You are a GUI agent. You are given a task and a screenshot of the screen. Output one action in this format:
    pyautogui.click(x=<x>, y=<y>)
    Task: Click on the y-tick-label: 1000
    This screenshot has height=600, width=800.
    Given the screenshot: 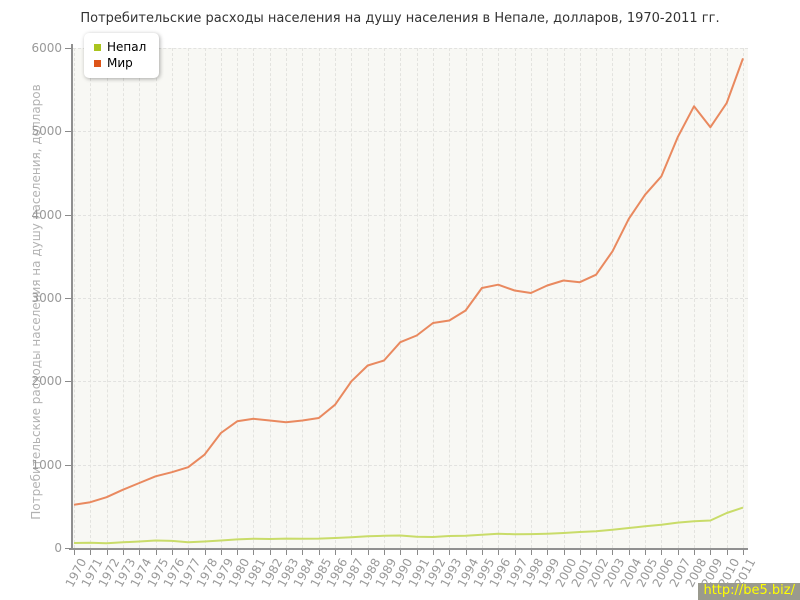 What is the action you would take?
    pyautogui.click(x=46, y=464)
    